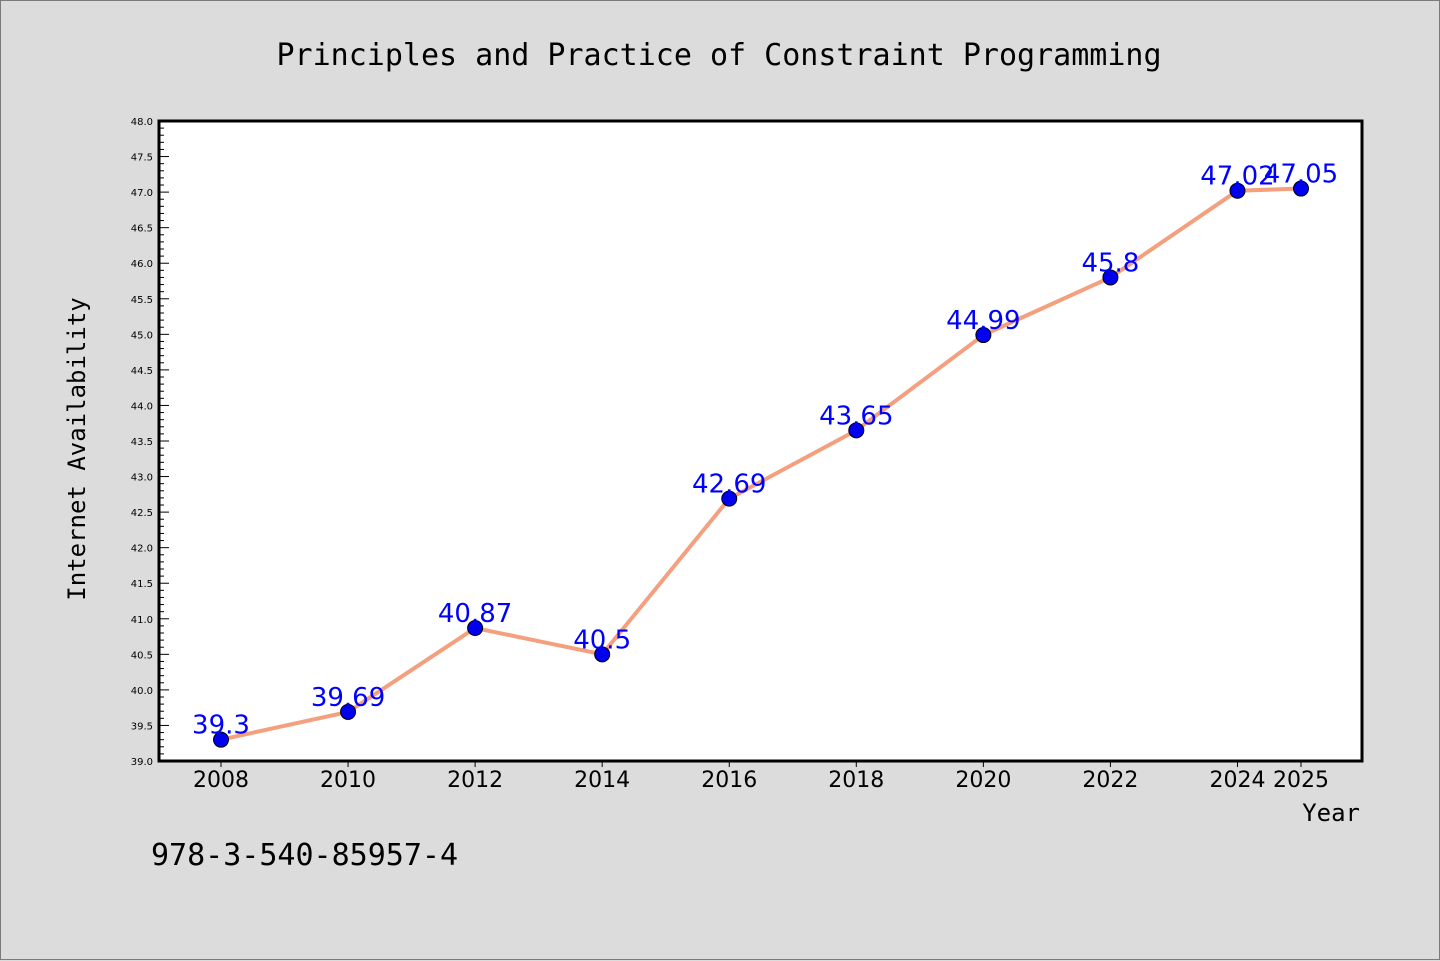 This screenshot has width=1440, height=961. Describe the element at coordinates (602, 780) in the screenshot. I see `x-tick-label: 2014` at that location.